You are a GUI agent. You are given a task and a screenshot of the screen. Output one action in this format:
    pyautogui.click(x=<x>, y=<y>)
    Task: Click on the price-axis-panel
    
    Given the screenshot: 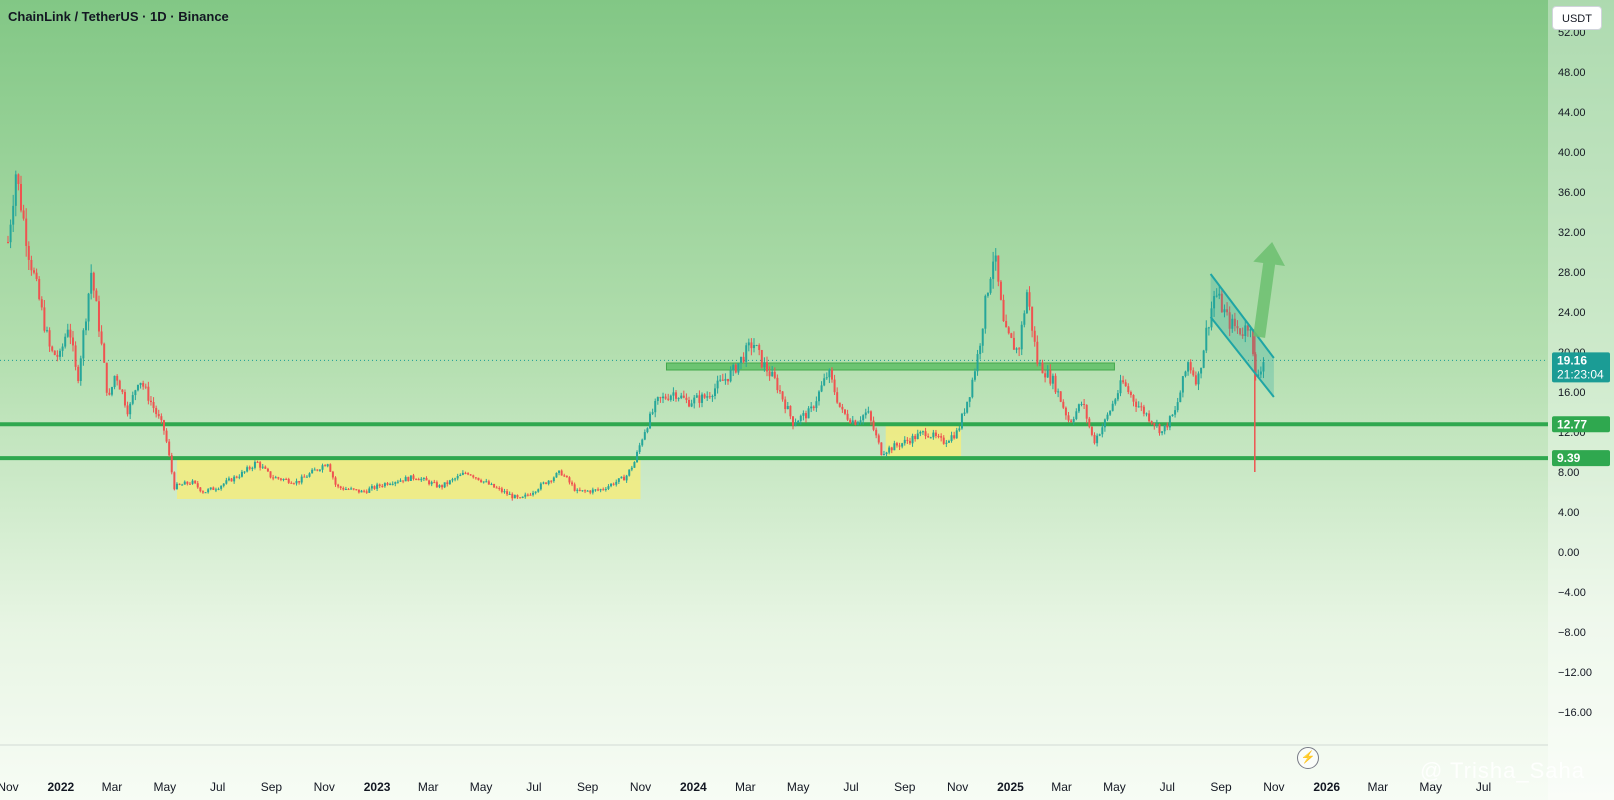 What is the action you would take?
    pyautogui.click(x=1581, y=400)
    